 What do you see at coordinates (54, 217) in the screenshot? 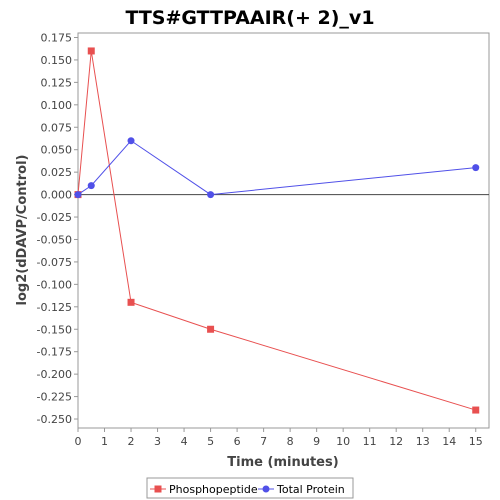
I see `y-tick-label: -0.025` at bounding box center [54, 217].